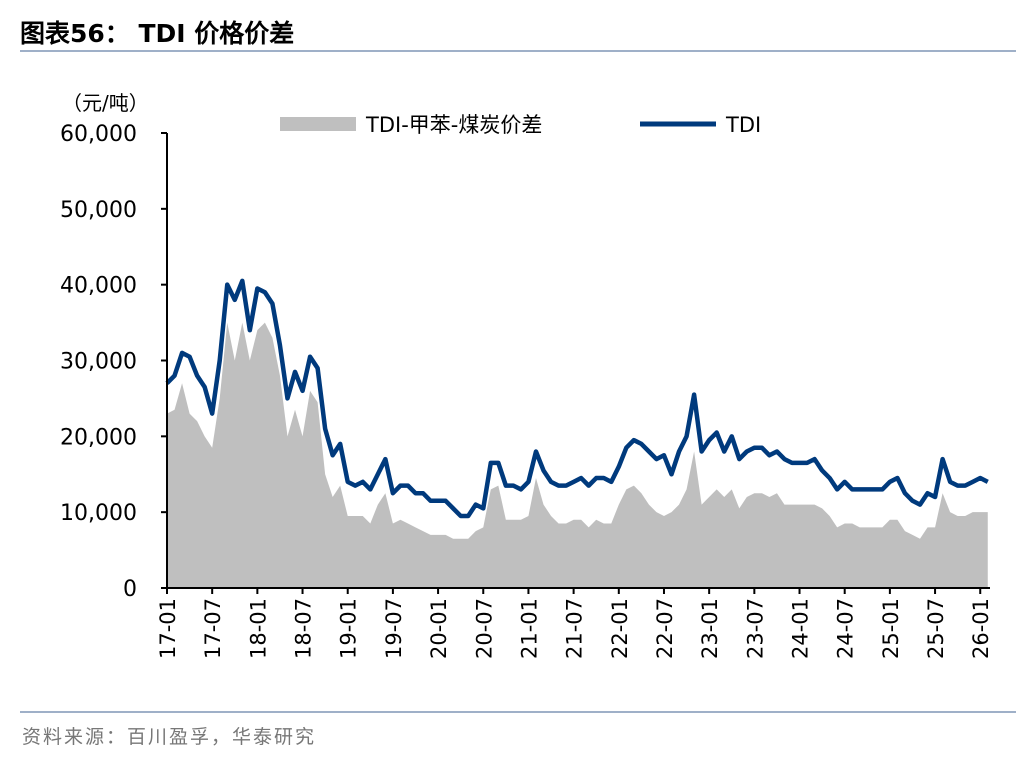 This screenshot has width=1036, height=760. Describe the element at coordinates (846, 628) in the screenshot. I see `x-tick-label: 24-07` at that location.